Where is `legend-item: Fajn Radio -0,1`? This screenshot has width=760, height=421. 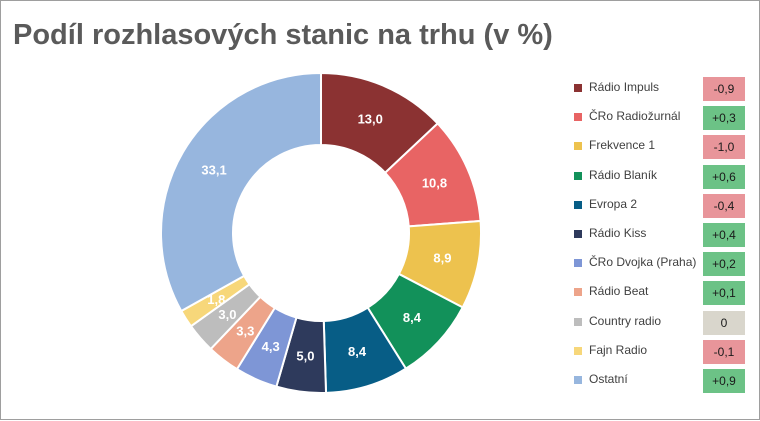 legend-item: Fajn Radio -0,1 is located at coordinates (659, 351).